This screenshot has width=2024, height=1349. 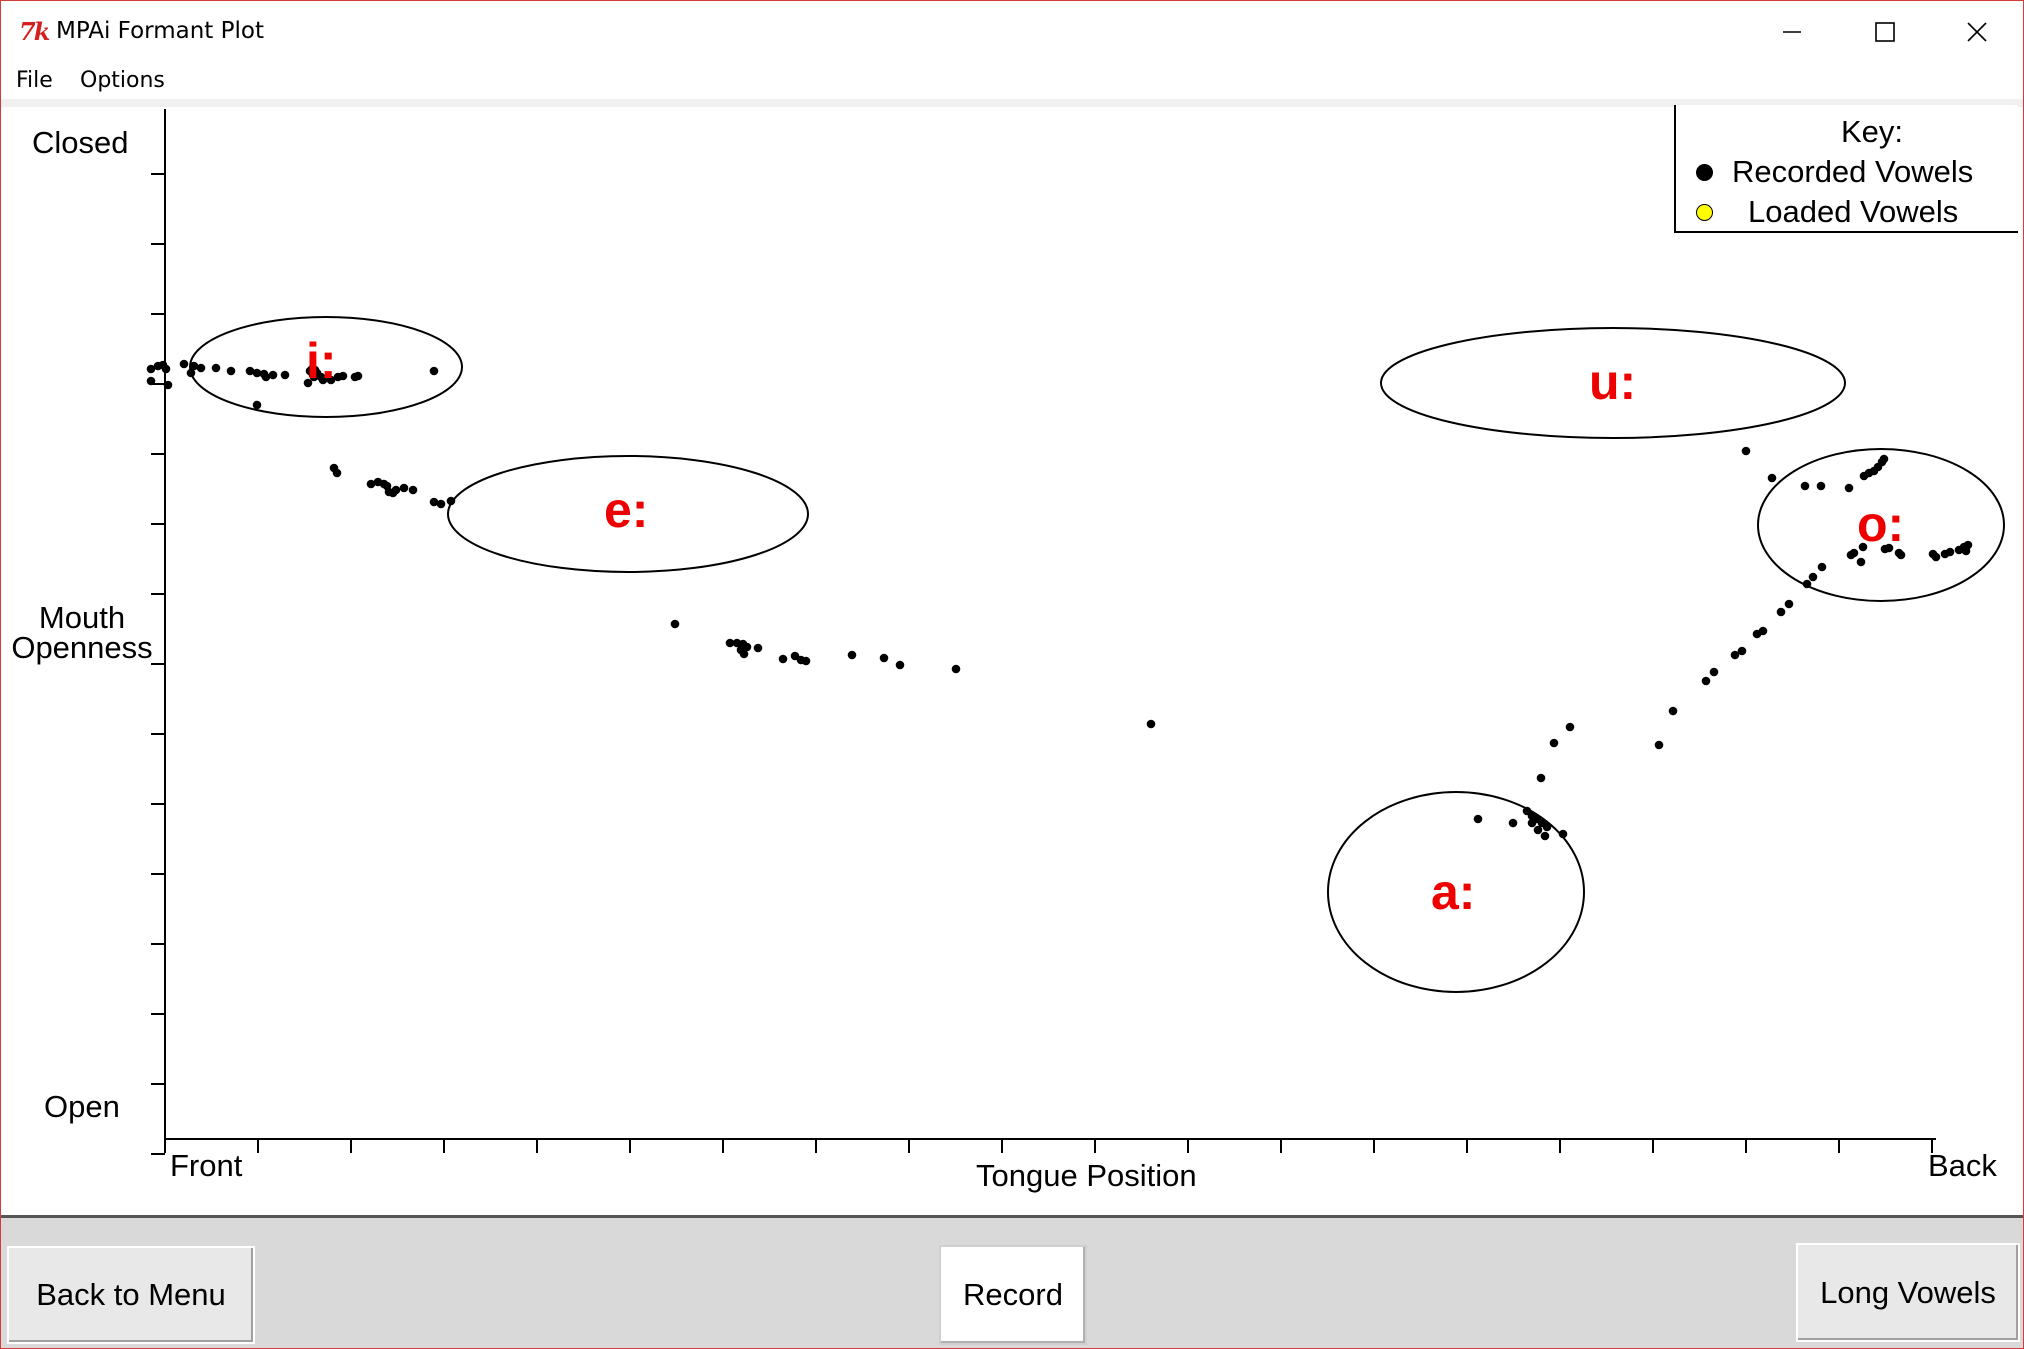 I want to click on legend-label-recorded: Recorded Vowels, so click(x=1853, y=171).